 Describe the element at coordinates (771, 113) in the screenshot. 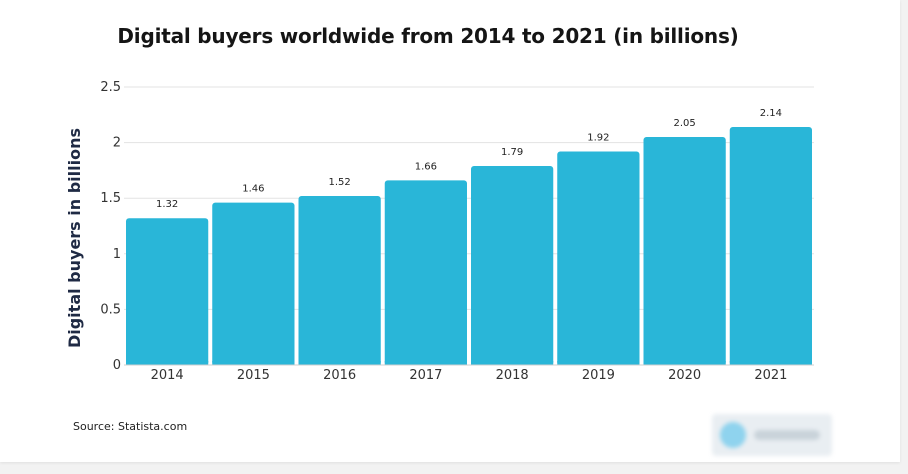

I see `data-label: 2.14` at that location.